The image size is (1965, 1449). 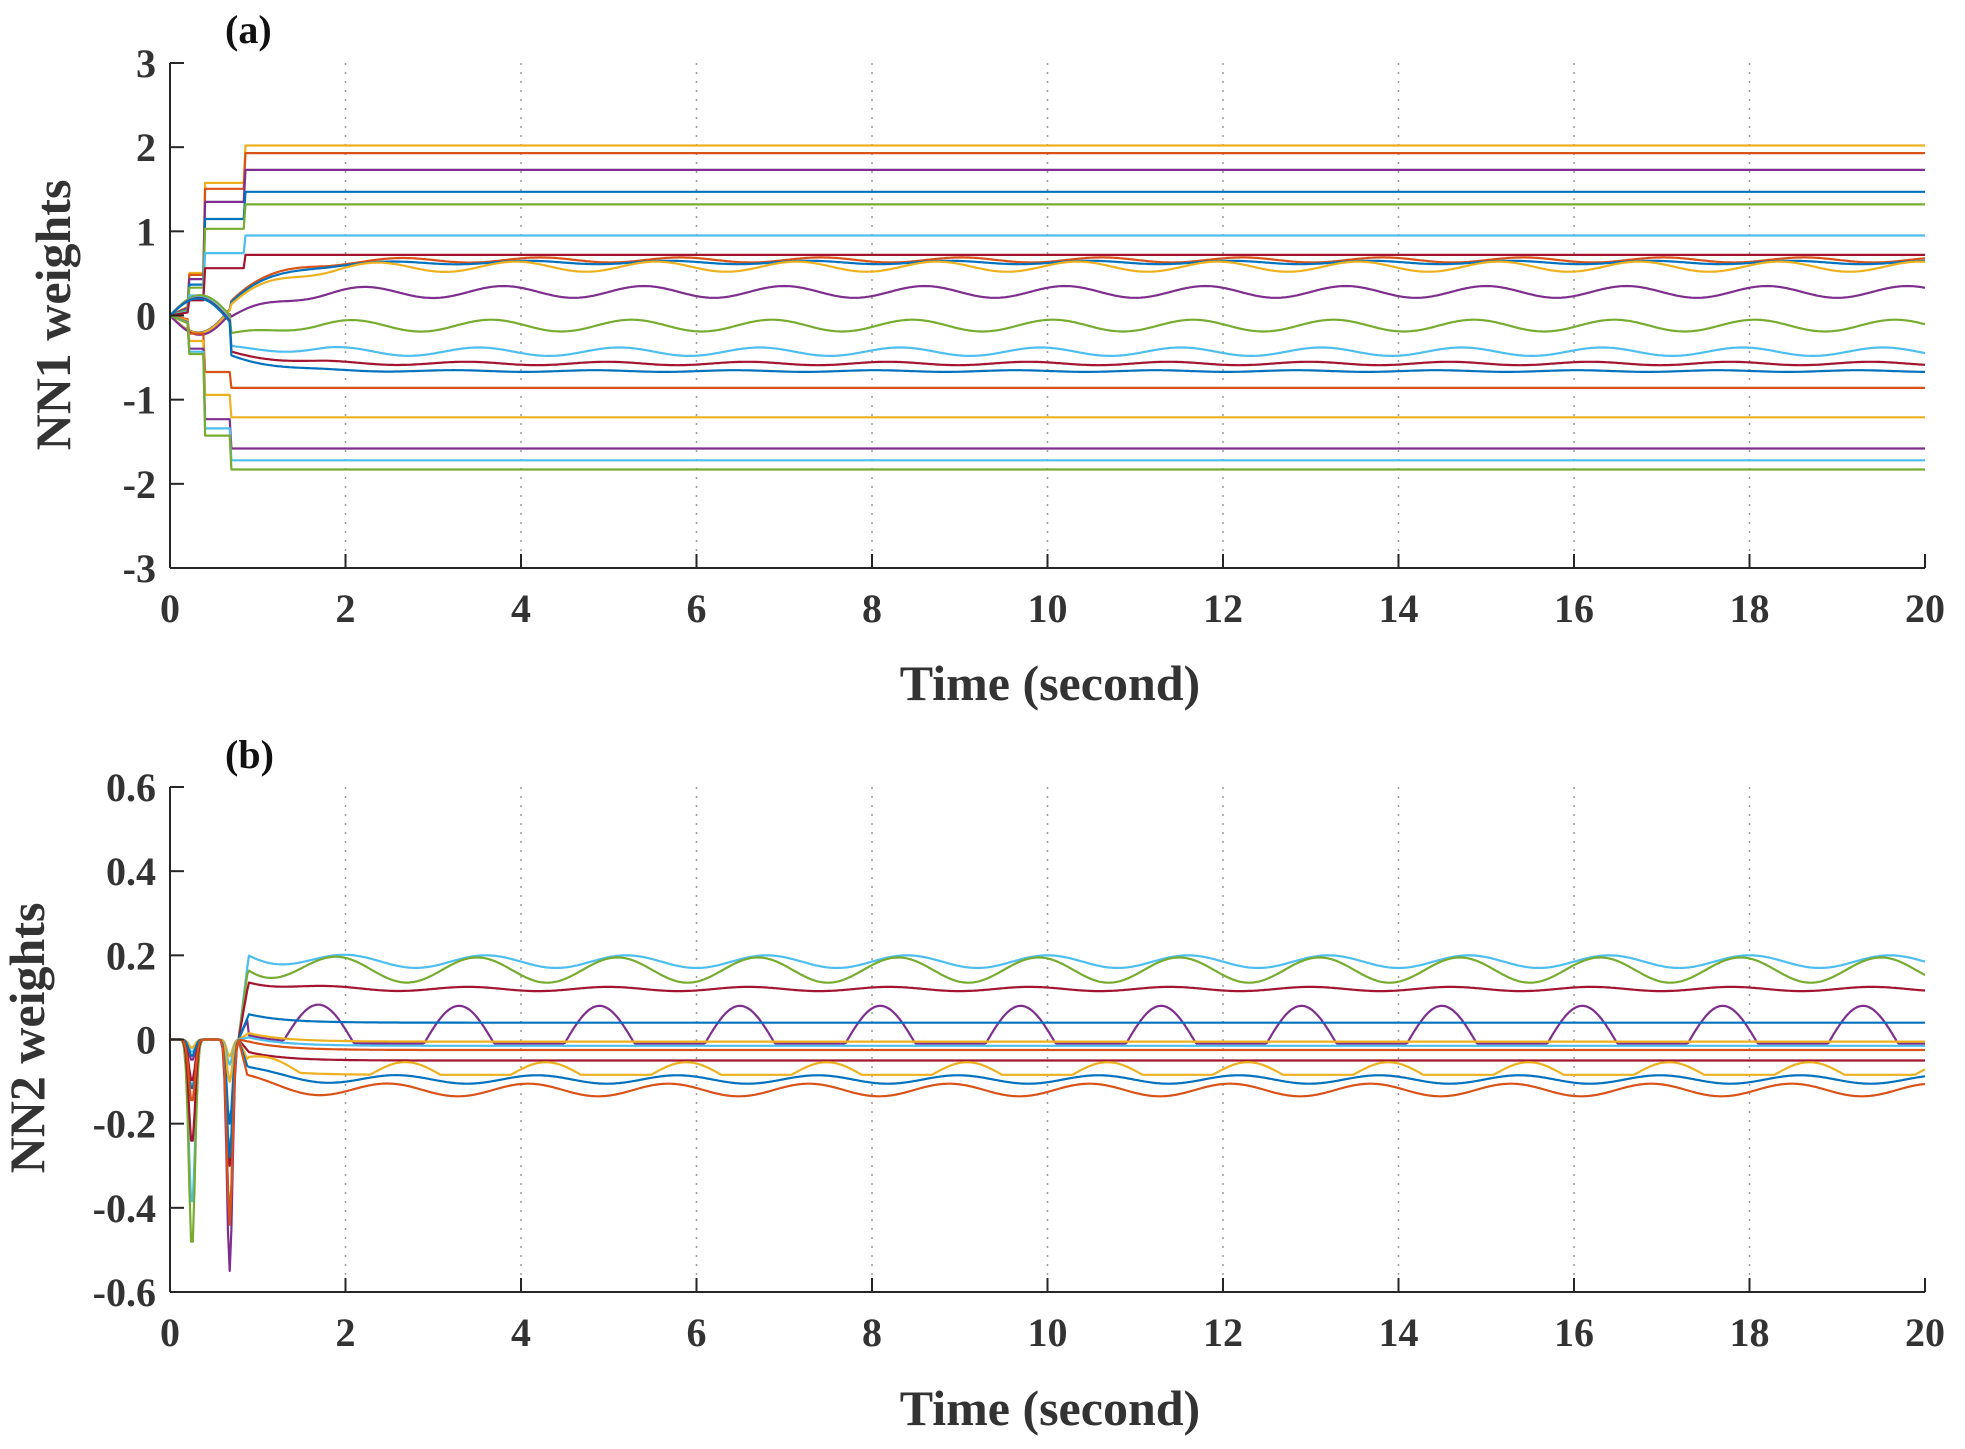 What do you see at coordinates (146, 63) in the screenshot?
I see `y-tick-label: 3` at bounding box center [146, 63].